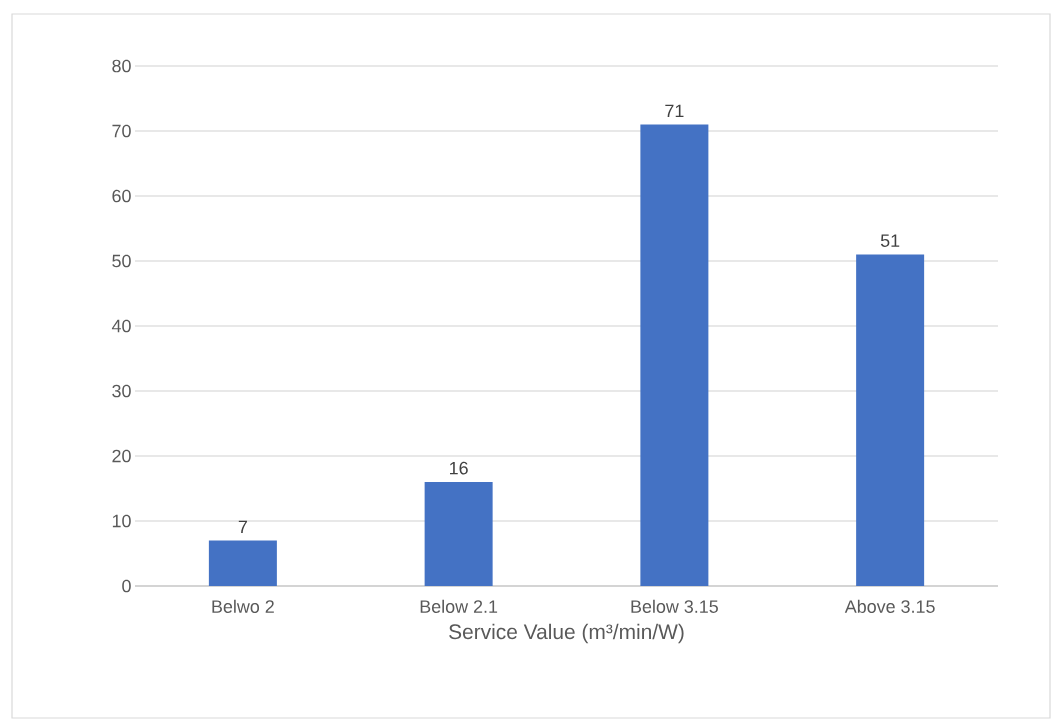 Image resolution: width=1061 pixels, height=720 pixels. I want to click on data-label: 7, so click(242, 526).